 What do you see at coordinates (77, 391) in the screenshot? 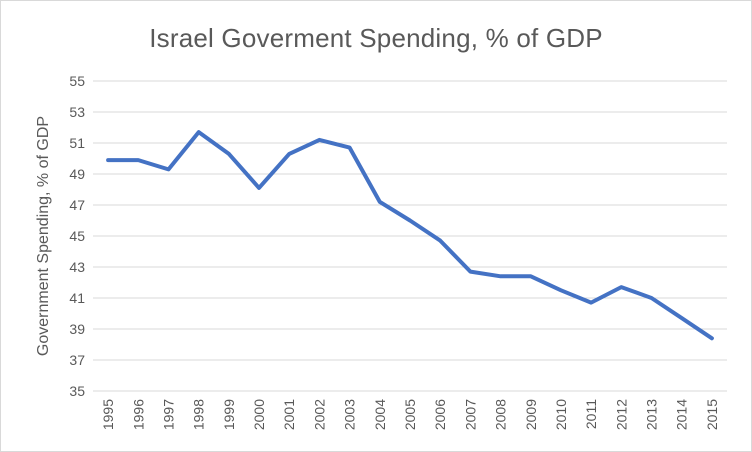
I see `y-tick-label: 35` at bounding box center [77, 391].